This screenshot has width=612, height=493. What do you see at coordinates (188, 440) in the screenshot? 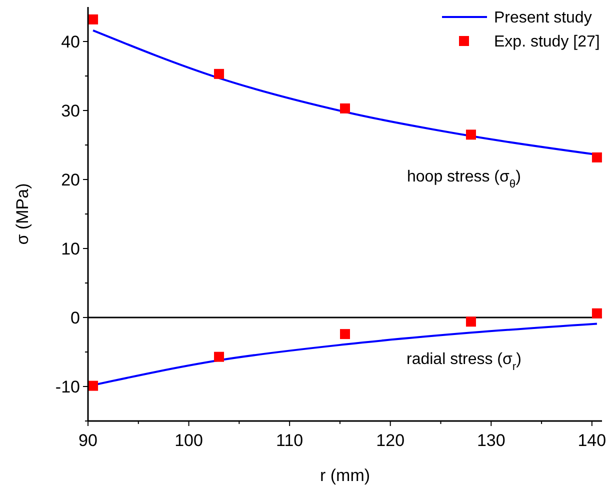
I see `x-tick-label: 100` at bounding box center [188, 440].